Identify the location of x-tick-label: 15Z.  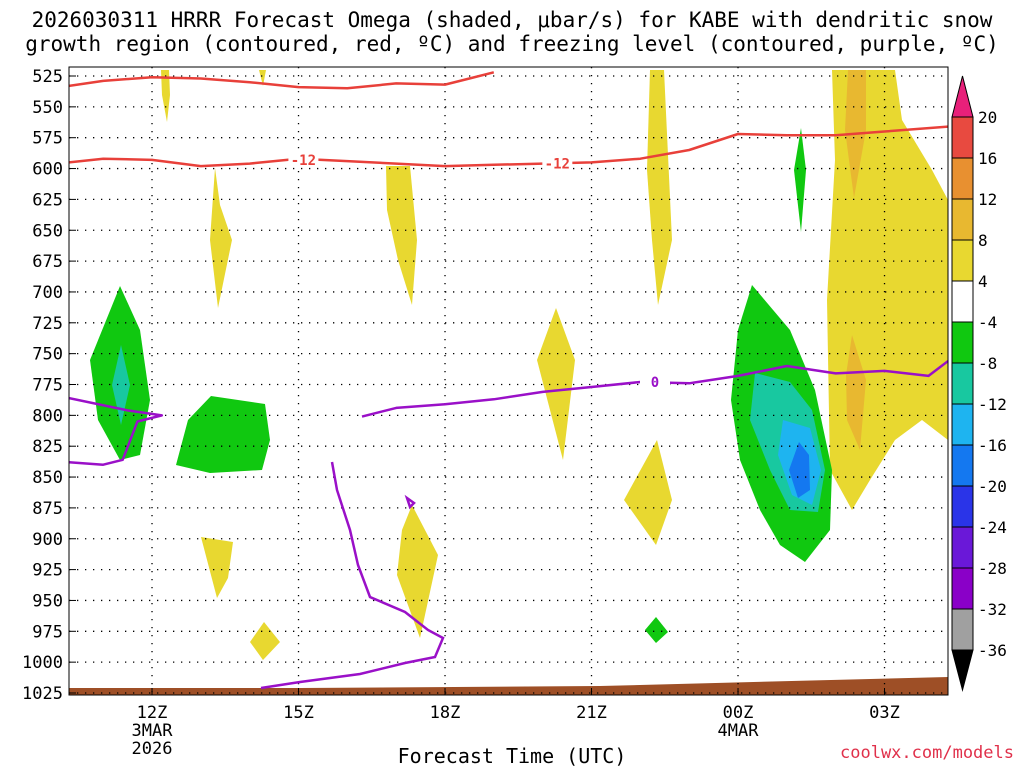
(298, 713).